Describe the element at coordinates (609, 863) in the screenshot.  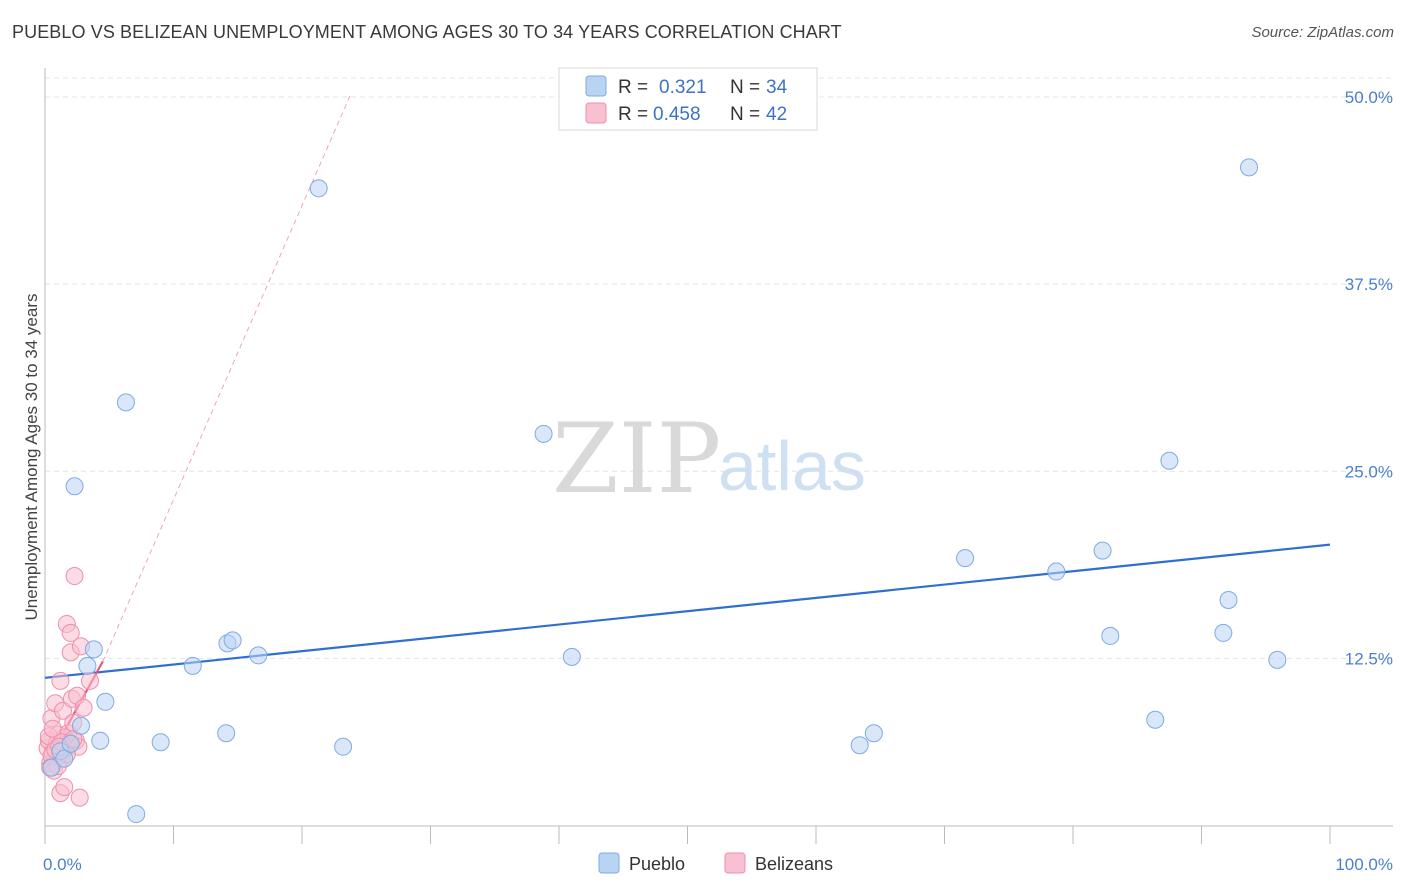
I see `bottom-legend-swatch-pueblo` at that location.